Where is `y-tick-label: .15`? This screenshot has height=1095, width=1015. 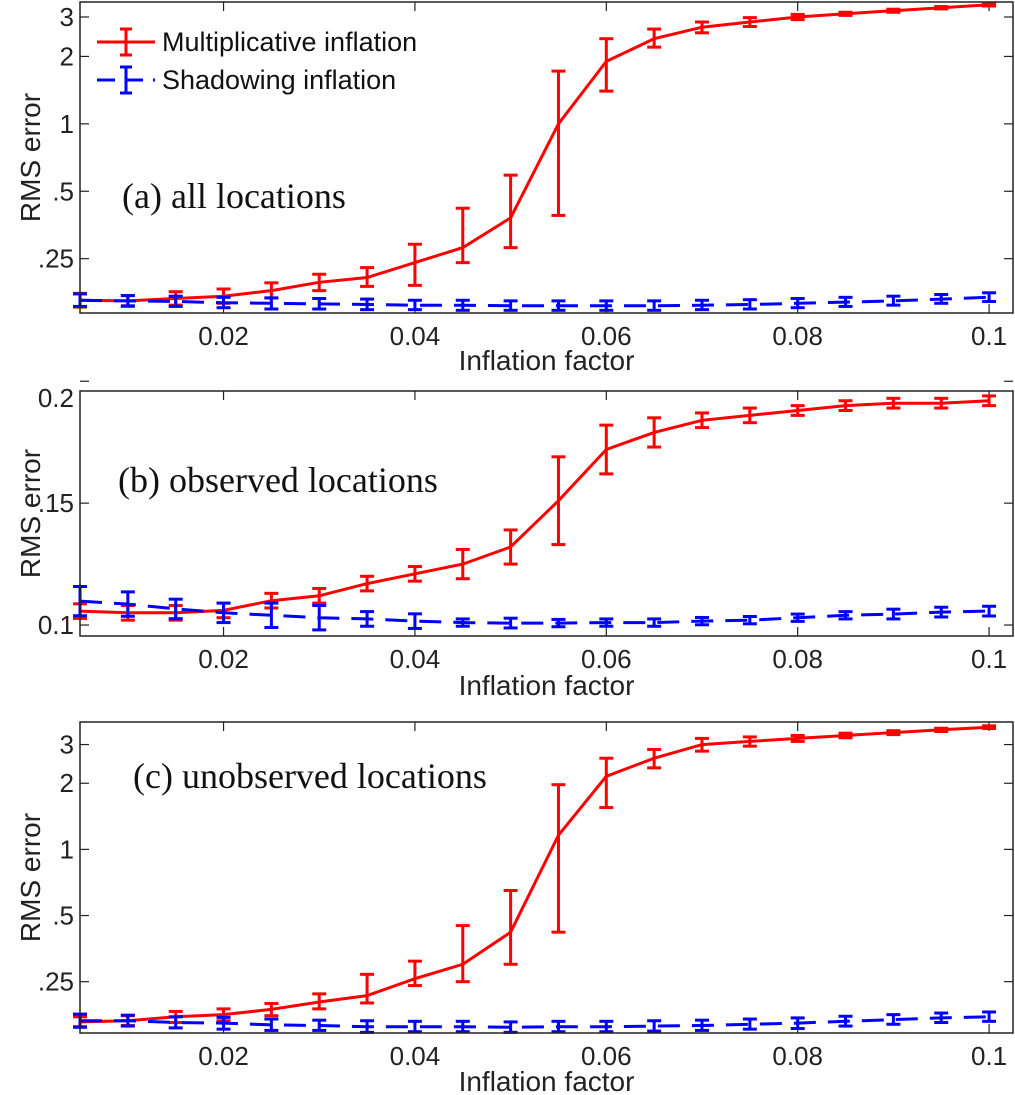
y-tick-label: .15 is located at coordinates (56, 503).